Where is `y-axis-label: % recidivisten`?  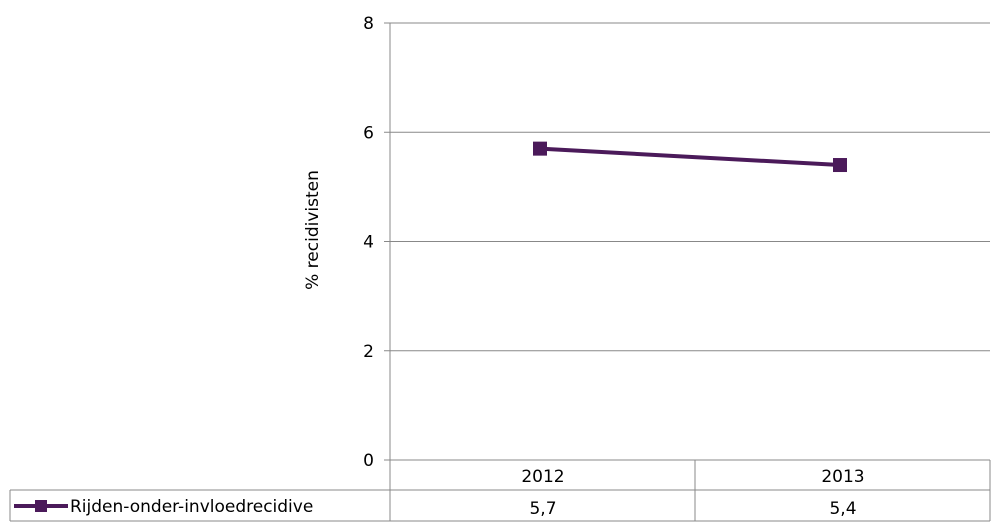 y-axis-label: % recidivisten is located at coordinates (313, 230).